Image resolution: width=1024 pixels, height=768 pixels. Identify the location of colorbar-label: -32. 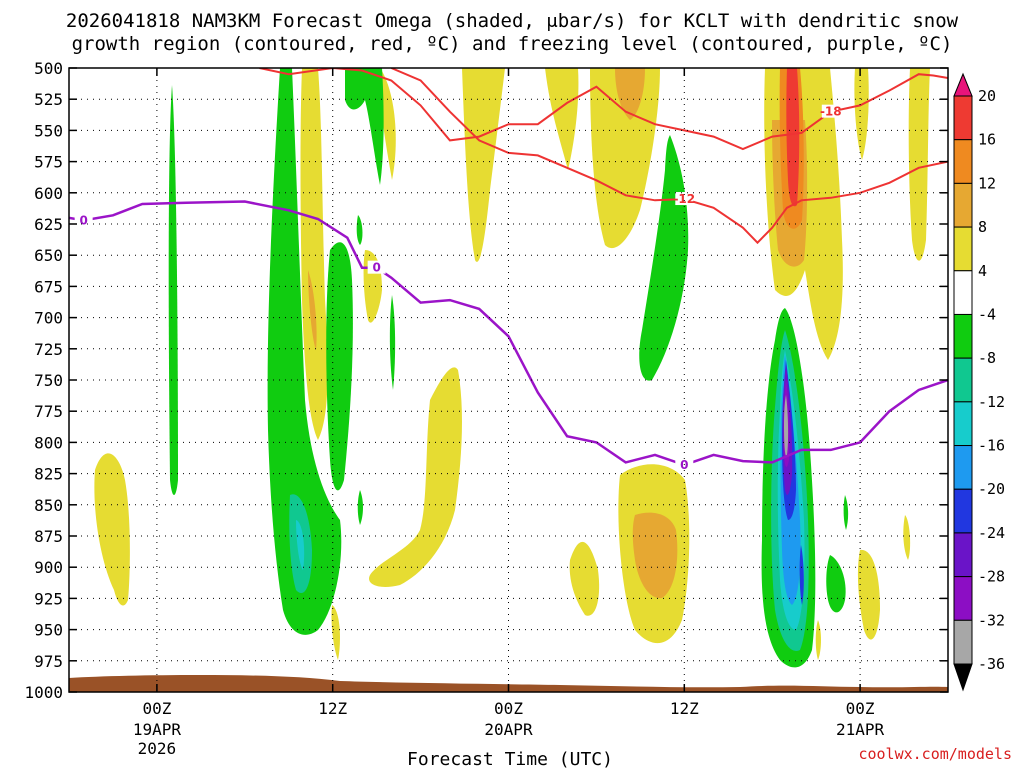
(991, 620).